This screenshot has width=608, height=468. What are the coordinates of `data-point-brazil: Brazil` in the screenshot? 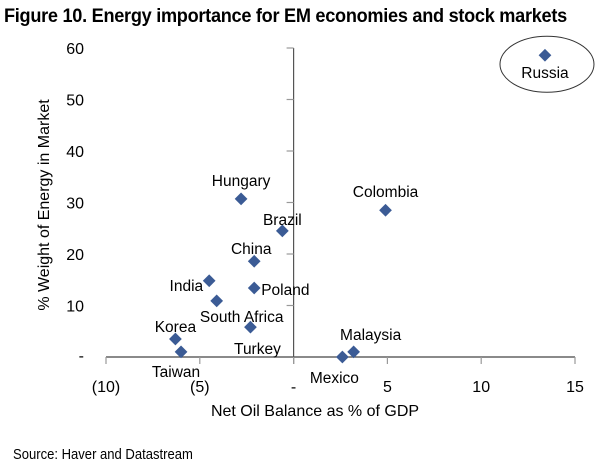 It's located at (282, 225).